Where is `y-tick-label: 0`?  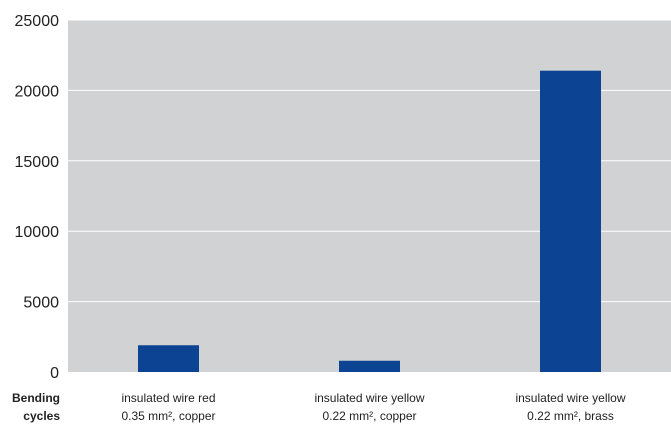
y-tick-label: 0 is located at coordinates (54, 373).